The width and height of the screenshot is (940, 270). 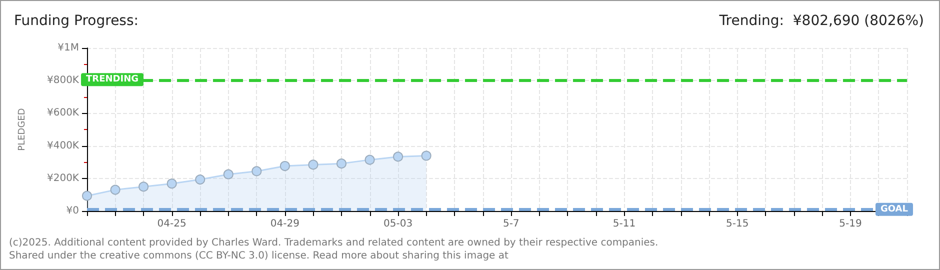 What do you see at coordinates (398, 224) in the screenshot?
I see `x-tick-label: 05-03` at bounding box center [398, 224].